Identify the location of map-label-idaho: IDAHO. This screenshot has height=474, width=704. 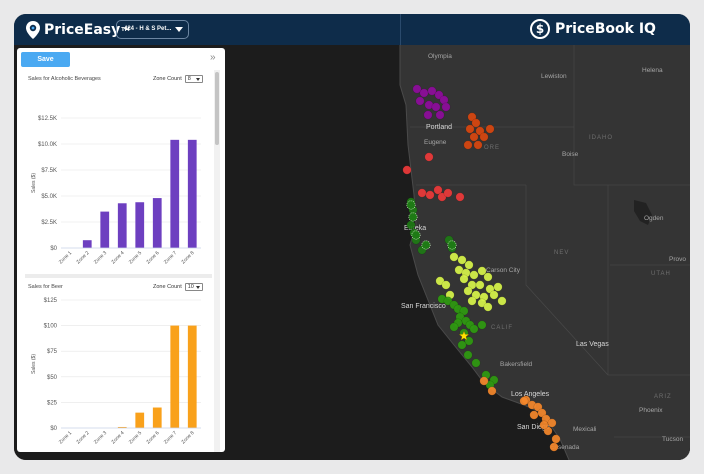
(601, 138).